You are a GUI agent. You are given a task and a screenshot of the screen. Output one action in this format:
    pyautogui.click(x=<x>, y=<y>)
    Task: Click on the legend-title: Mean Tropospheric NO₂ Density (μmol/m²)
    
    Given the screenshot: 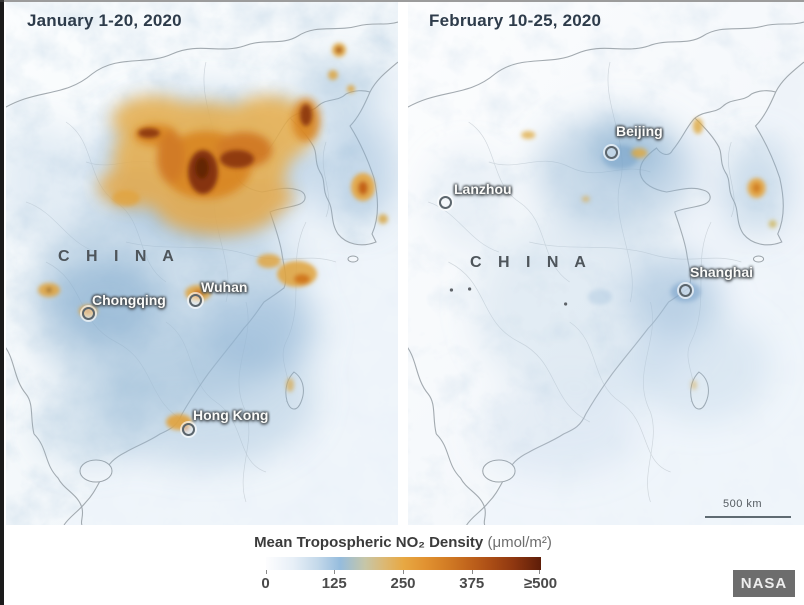 What is the action you would take?
    pyautogui.click(x=403, y=542)
    